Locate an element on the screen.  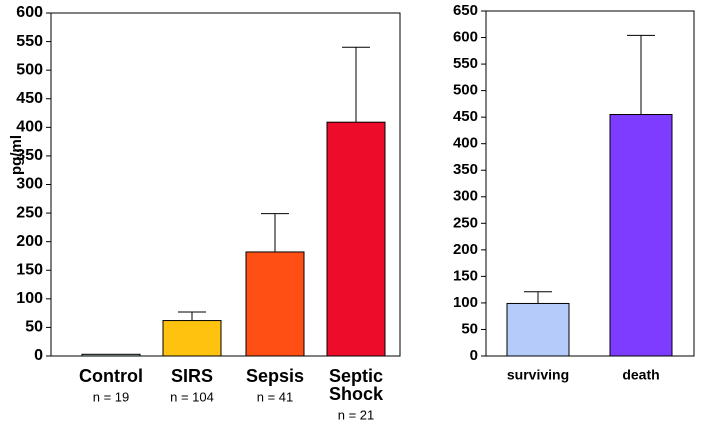
sample-size-label: n = 19 is located at coordinates (111, 396).